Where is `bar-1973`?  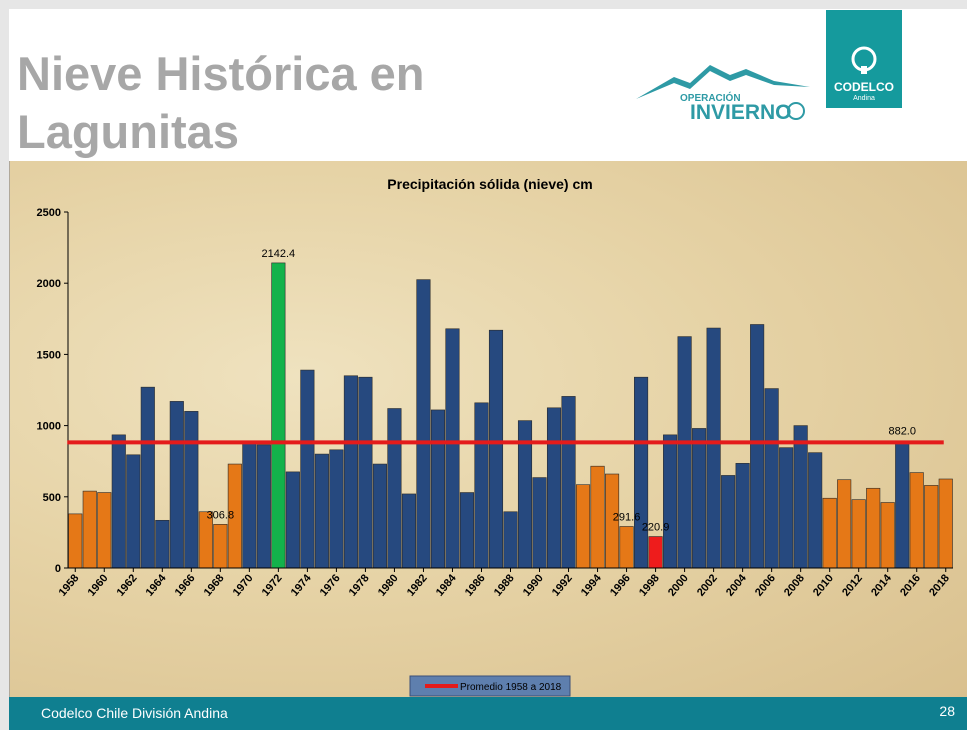
bar-1973 is located at coordinates (292, 520).